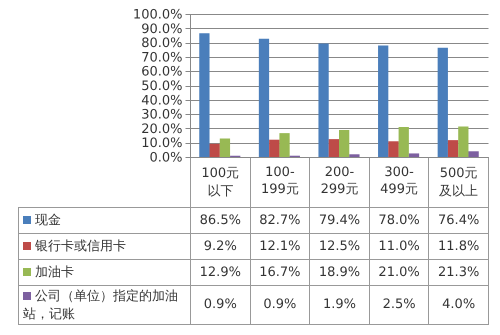  I want to click on legend-label: 现金, so click(104, 220).